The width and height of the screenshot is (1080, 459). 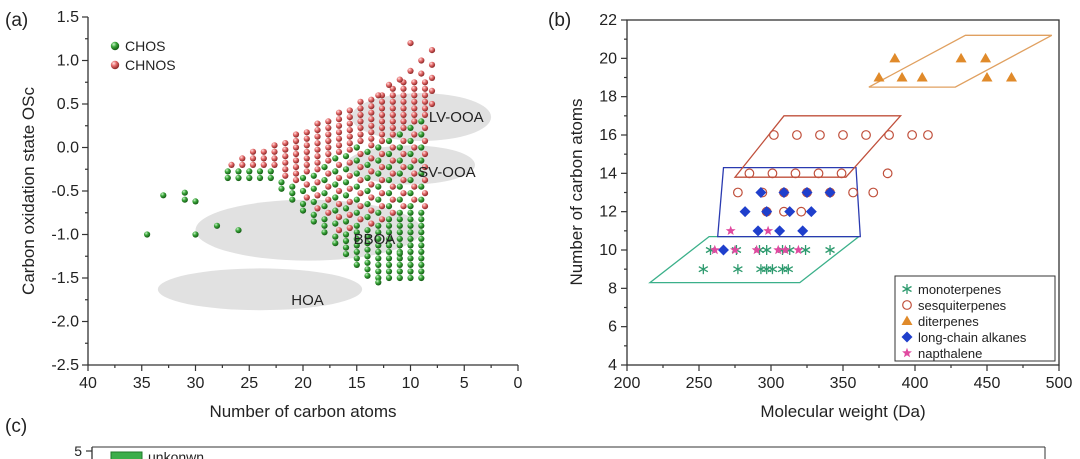 I want to click on circle-marker, so click(x=853, y=192).